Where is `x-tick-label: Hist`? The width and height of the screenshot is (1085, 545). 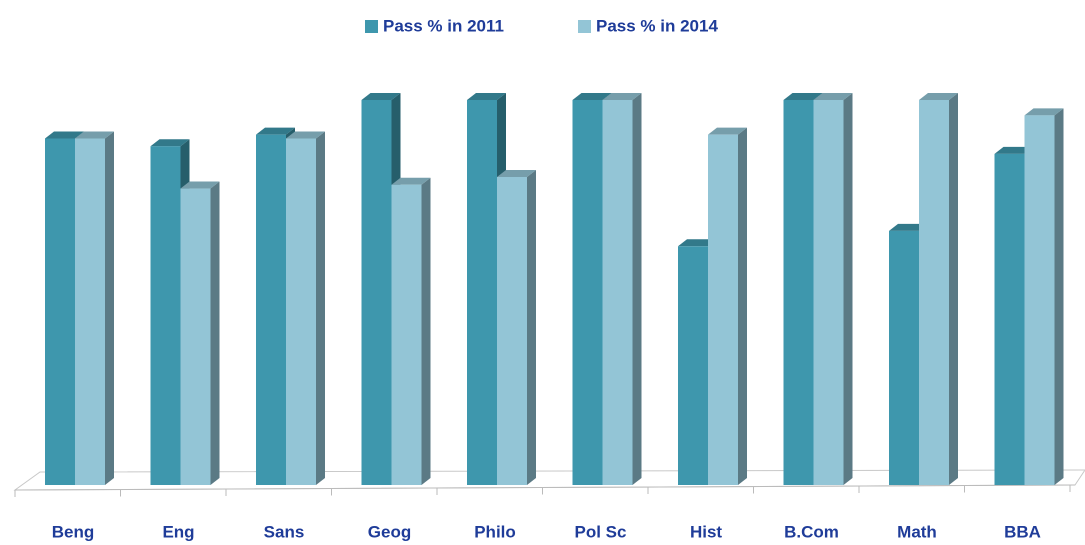 x-tick-label: Hist is located at coordinates (706, 531).